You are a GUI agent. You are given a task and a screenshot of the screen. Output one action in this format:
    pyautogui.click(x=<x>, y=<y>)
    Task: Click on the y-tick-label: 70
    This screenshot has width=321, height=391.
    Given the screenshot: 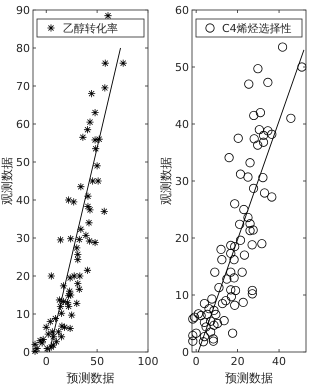 What is the action you would take?
    pyautogui.click(x=23, y=86)
    